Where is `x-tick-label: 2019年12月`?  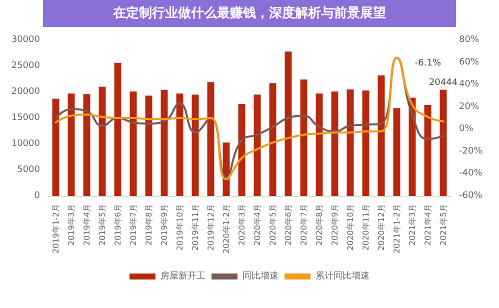 x-tick-label: 2019年12月 is located at coordinates (211, 227).